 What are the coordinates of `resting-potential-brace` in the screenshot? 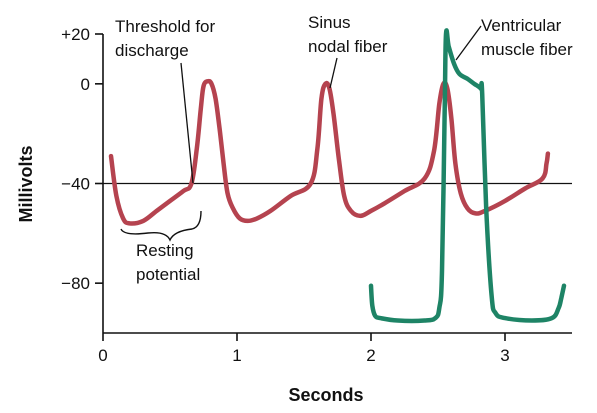 It's located at (161, 226).